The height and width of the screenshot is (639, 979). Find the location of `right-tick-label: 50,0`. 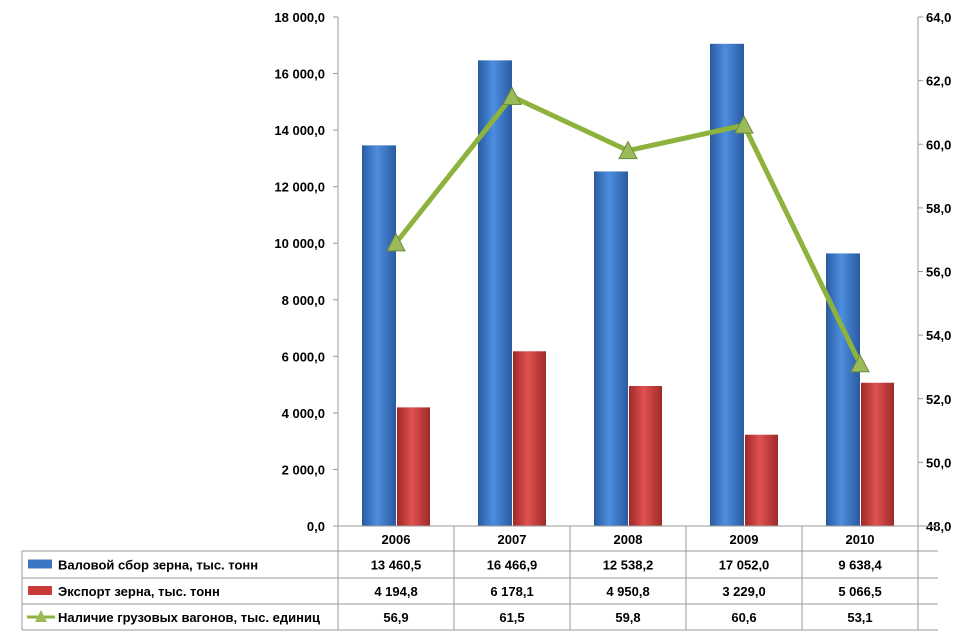

right-tick-label: 50,0 is located at coordinates (938, 462).